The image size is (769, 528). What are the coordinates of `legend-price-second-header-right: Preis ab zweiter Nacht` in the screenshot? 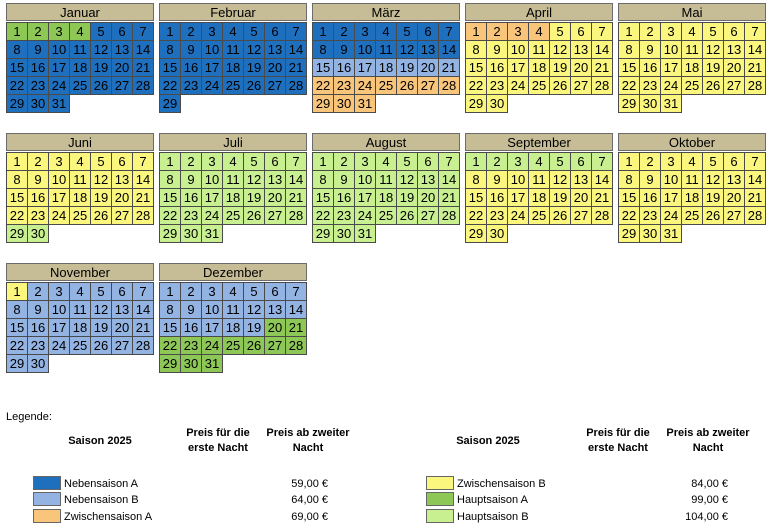 It's located at (708, 440).